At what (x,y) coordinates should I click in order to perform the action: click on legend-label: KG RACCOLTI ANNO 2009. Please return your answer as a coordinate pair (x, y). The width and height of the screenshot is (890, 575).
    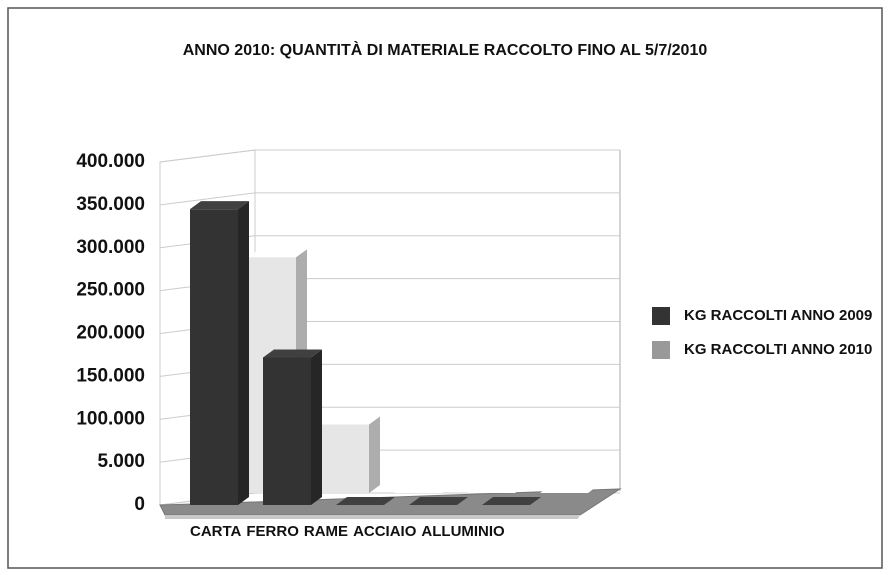
    Looking at the image, I should click on (778, 315).